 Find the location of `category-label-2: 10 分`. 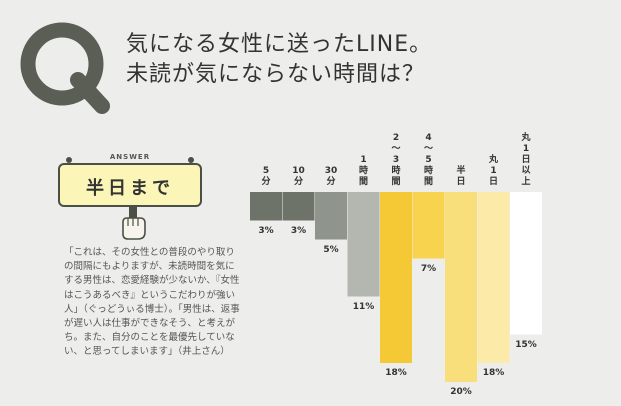

category-label-2: 10 分 is located at coordinates (298, 176).